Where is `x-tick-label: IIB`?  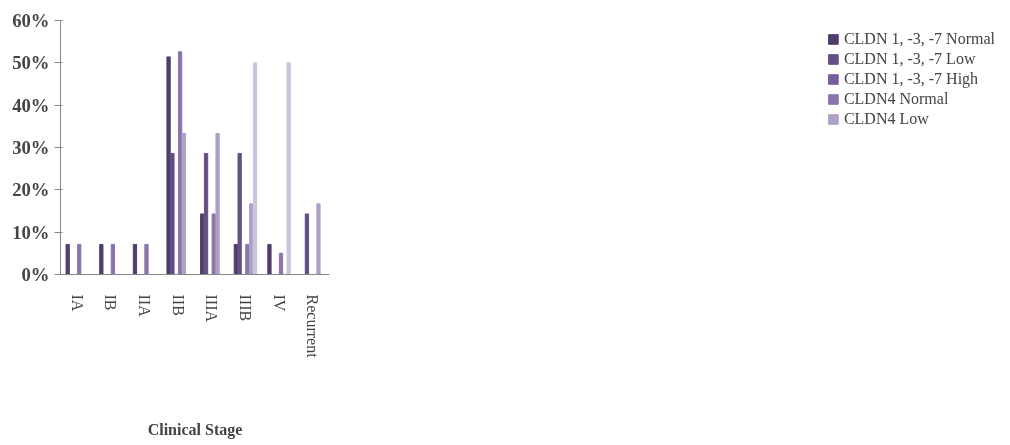
x-tick-label: IIB is located at coordinates (178, 305).